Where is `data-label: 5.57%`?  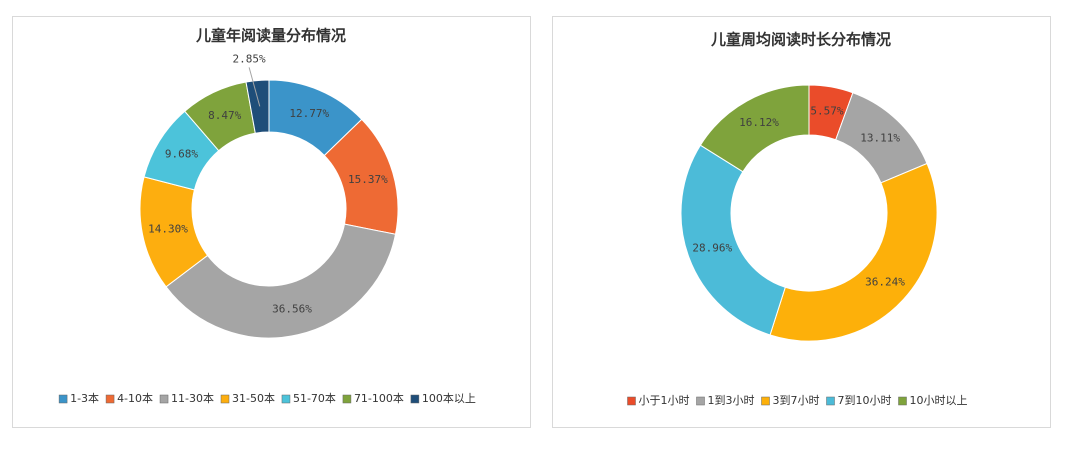 data-label: 5.57% is located at coordinates (826, 111).